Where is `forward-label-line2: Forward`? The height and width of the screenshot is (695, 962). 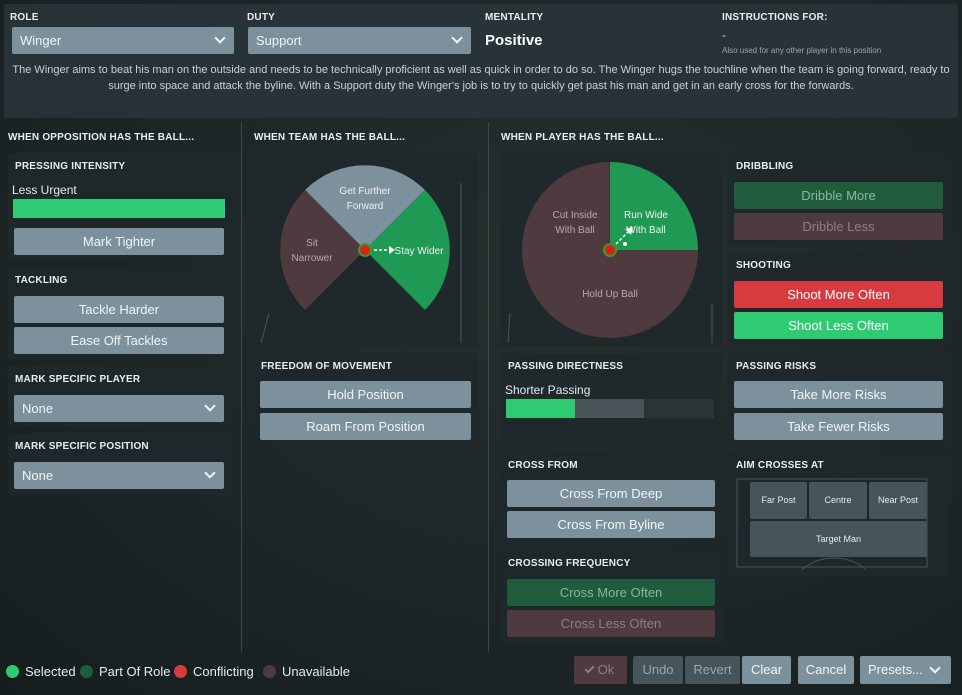 forward-label-line2: Forward is located at coordinates (365, 206).